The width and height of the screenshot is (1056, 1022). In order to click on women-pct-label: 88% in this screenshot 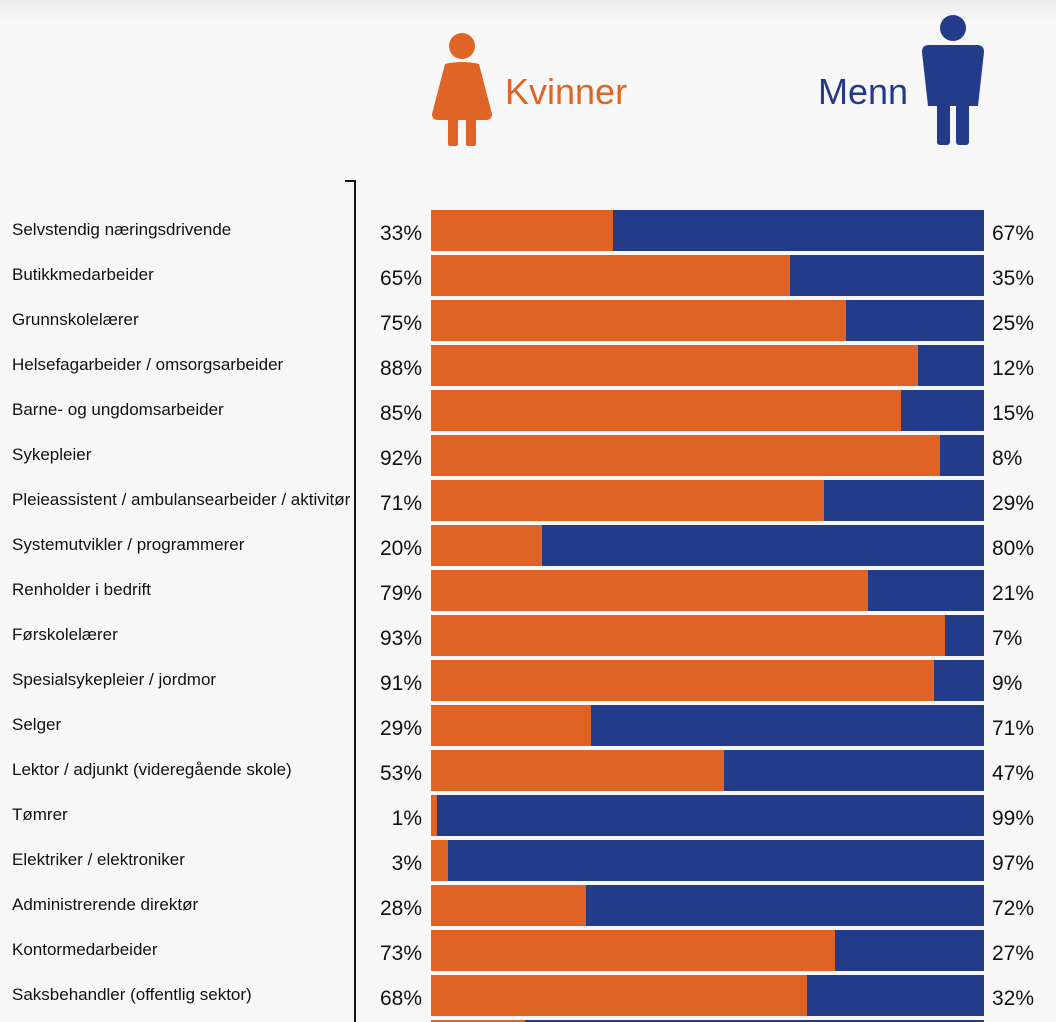, I will do `click(400, 368)`.